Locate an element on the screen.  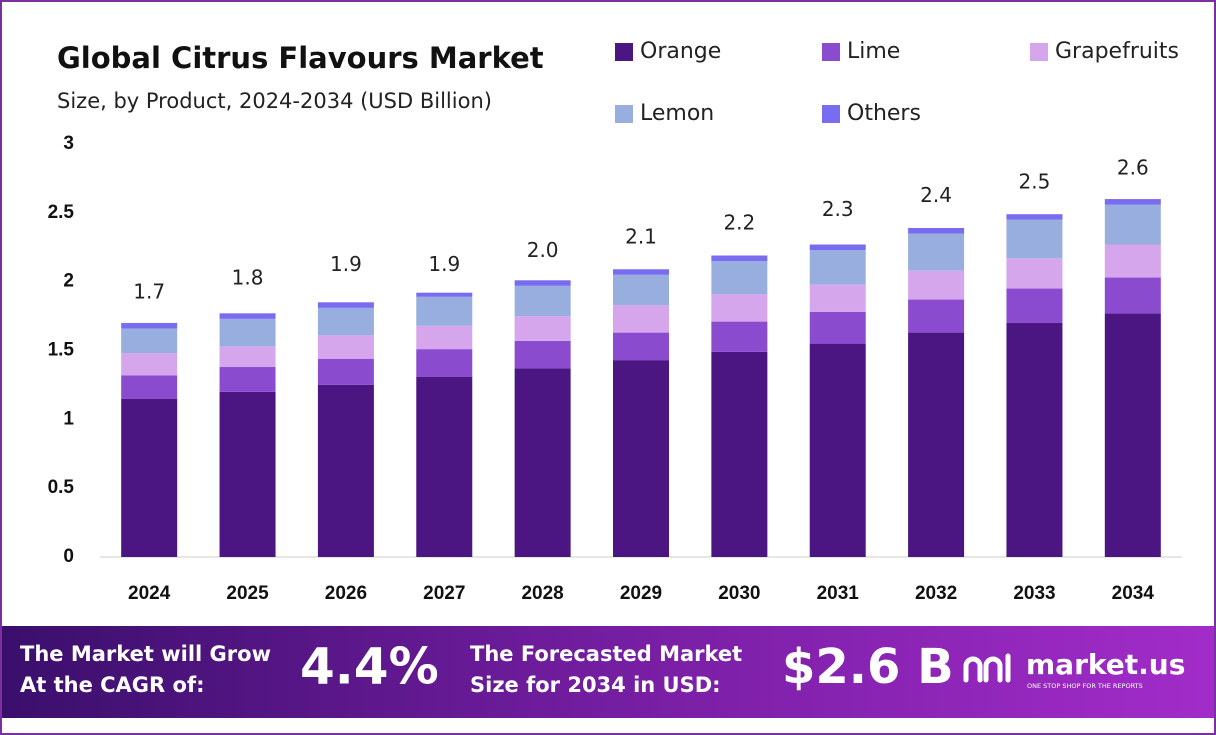
x-tick-label: 2026 is located at coordinates (346, 593).